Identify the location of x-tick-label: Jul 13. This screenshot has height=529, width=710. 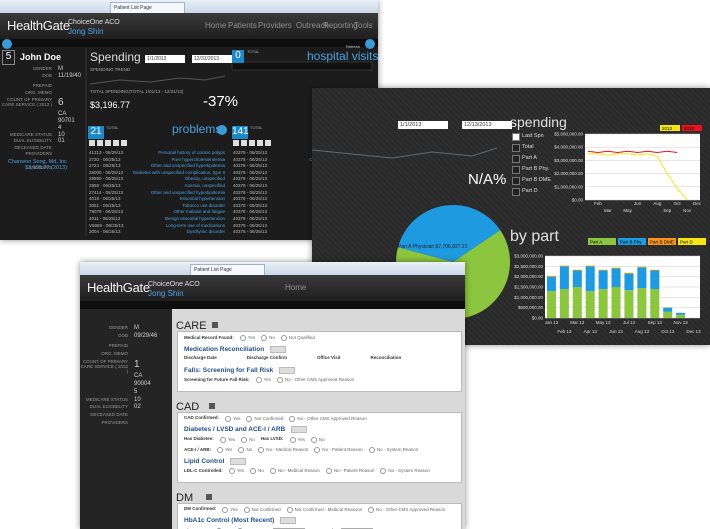
(629, 322).